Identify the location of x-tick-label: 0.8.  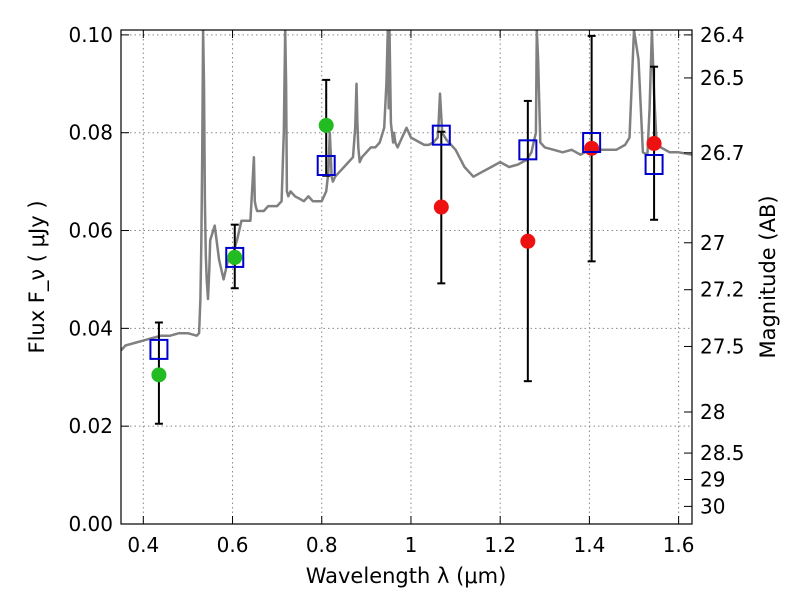
(322, 545).